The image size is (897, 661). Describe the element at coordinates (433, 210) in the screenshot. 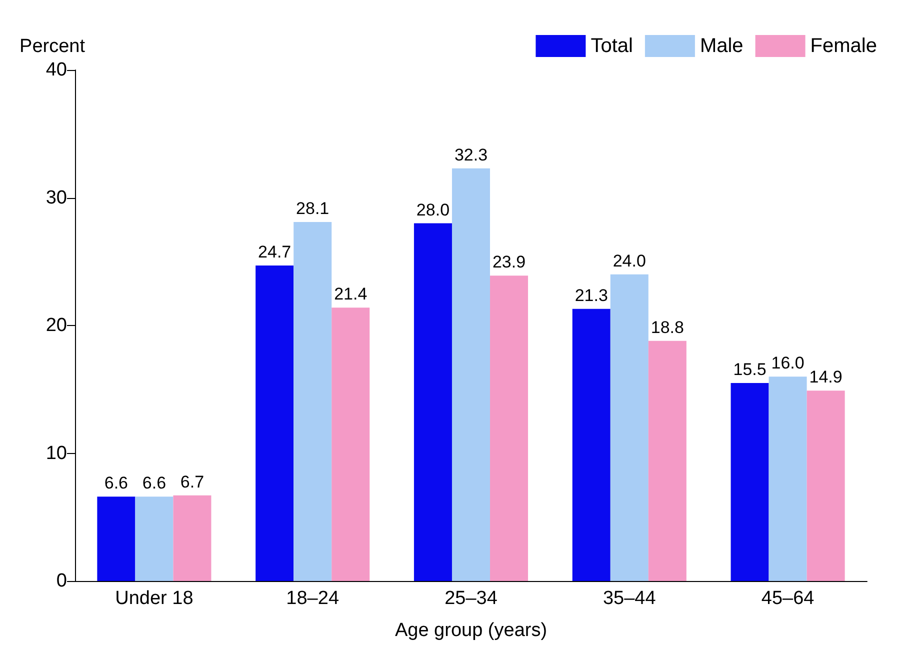

I see `data-label: 28.0` at that location.